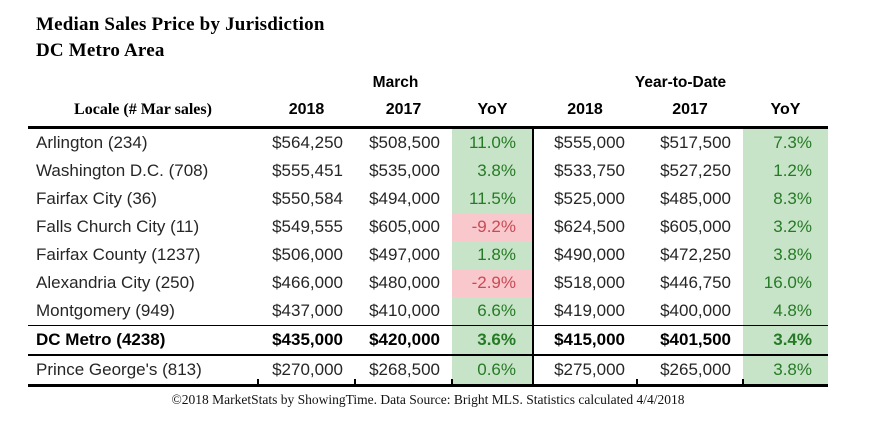  What do you see at coordinates (492, 171) in the screenshot?
I see `march-yoy-cell: 3.8%` at bounding box center [492, 171].